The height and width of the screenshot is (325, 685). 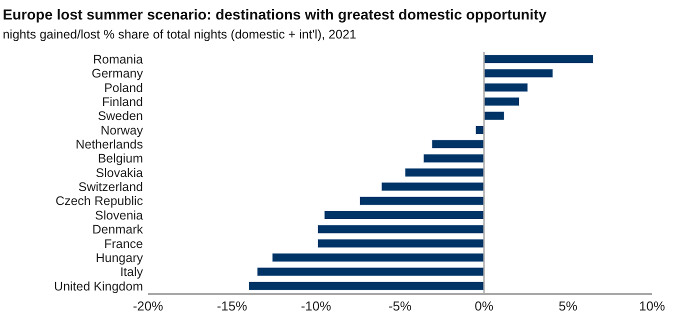 What do you see at coordinates (120, 257) in the screenshot?
I see `y-tick-label: Hungary` at bounding box center [120, 257].